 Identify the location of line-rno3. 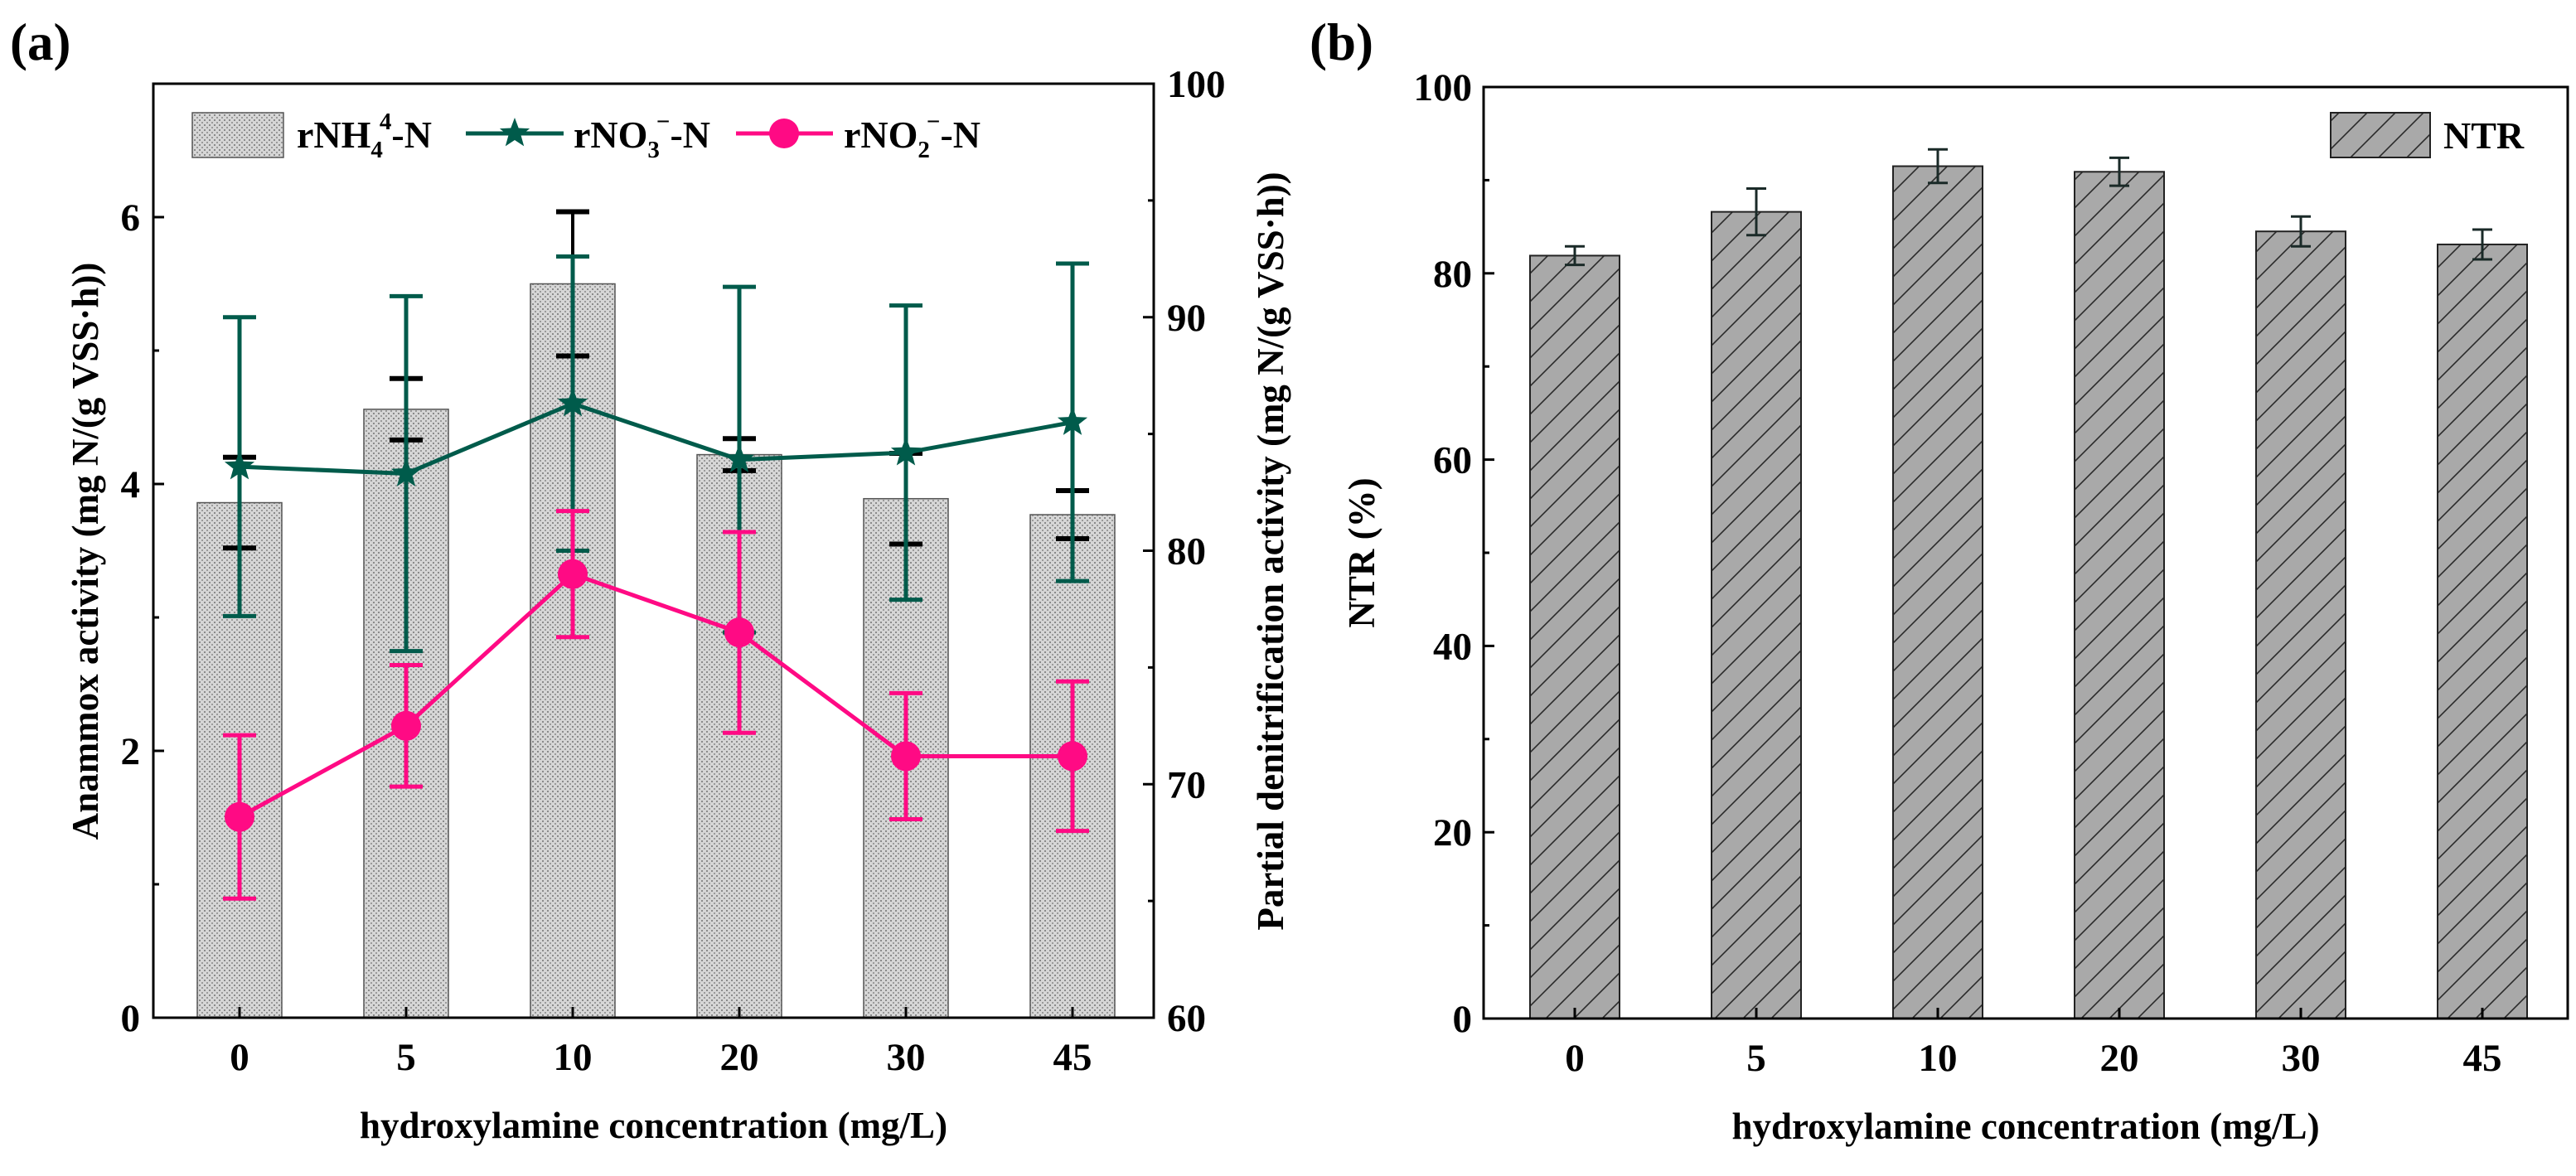
(656, 439).